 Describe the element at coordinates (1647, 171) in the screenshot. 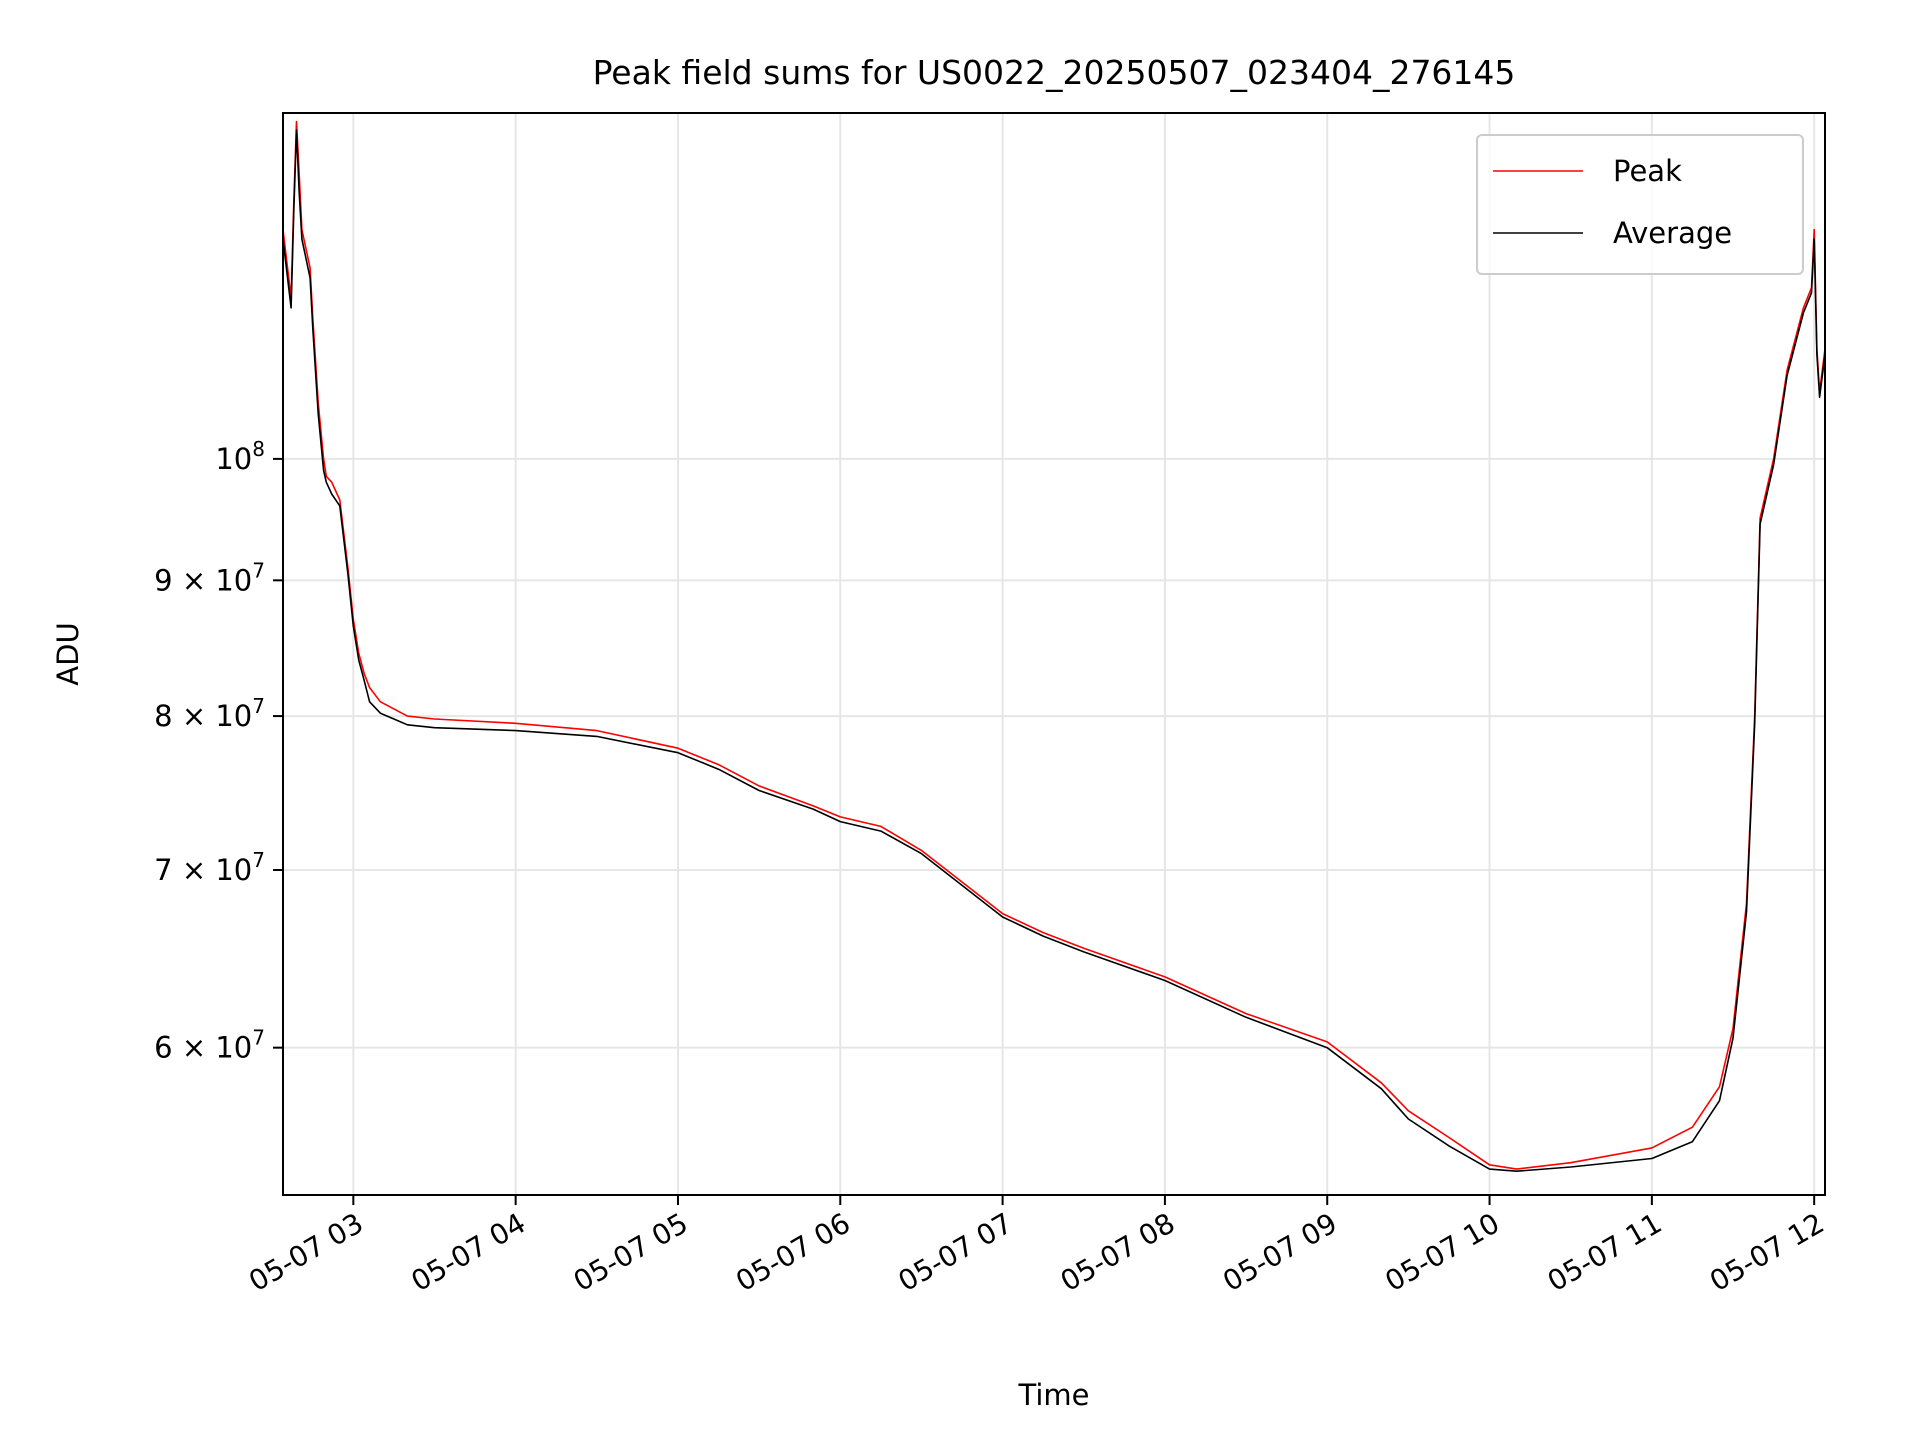

I see `legend-label-peak: Peak` at that location.